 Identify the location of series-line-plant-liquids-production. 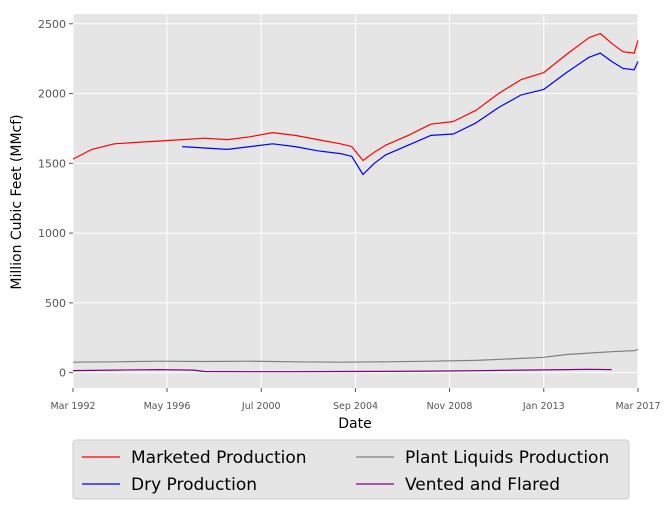
(355, 356).